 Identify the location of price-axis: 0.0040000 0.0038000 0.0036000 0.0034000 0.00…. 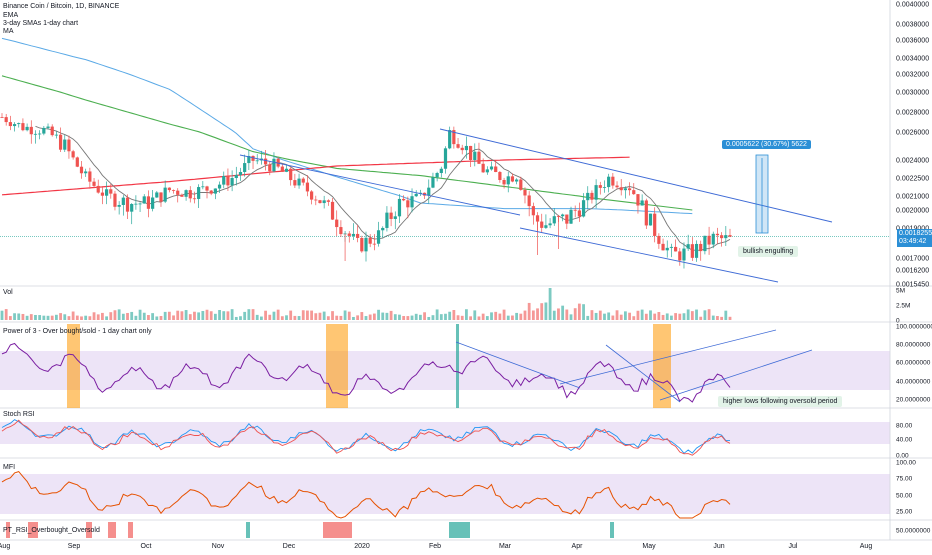
(914, 268).